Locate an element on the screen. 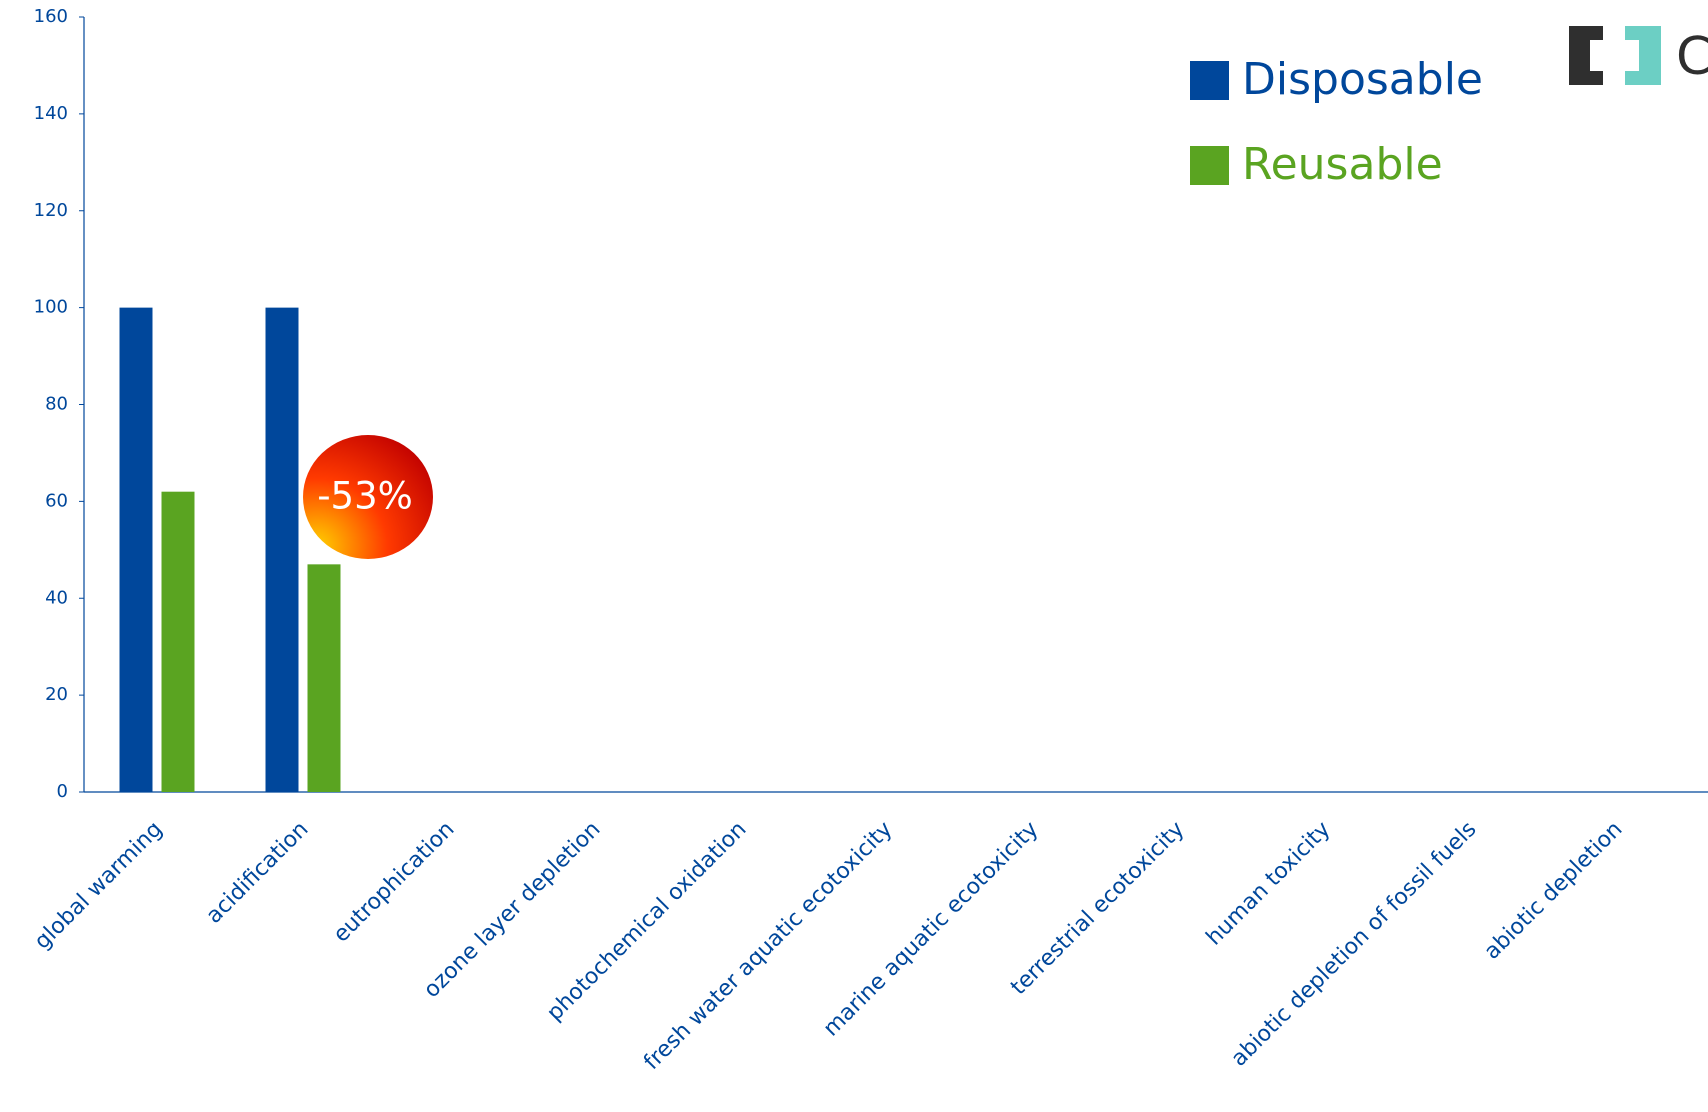  logo-text: C is located at coordinates (1692, 57).